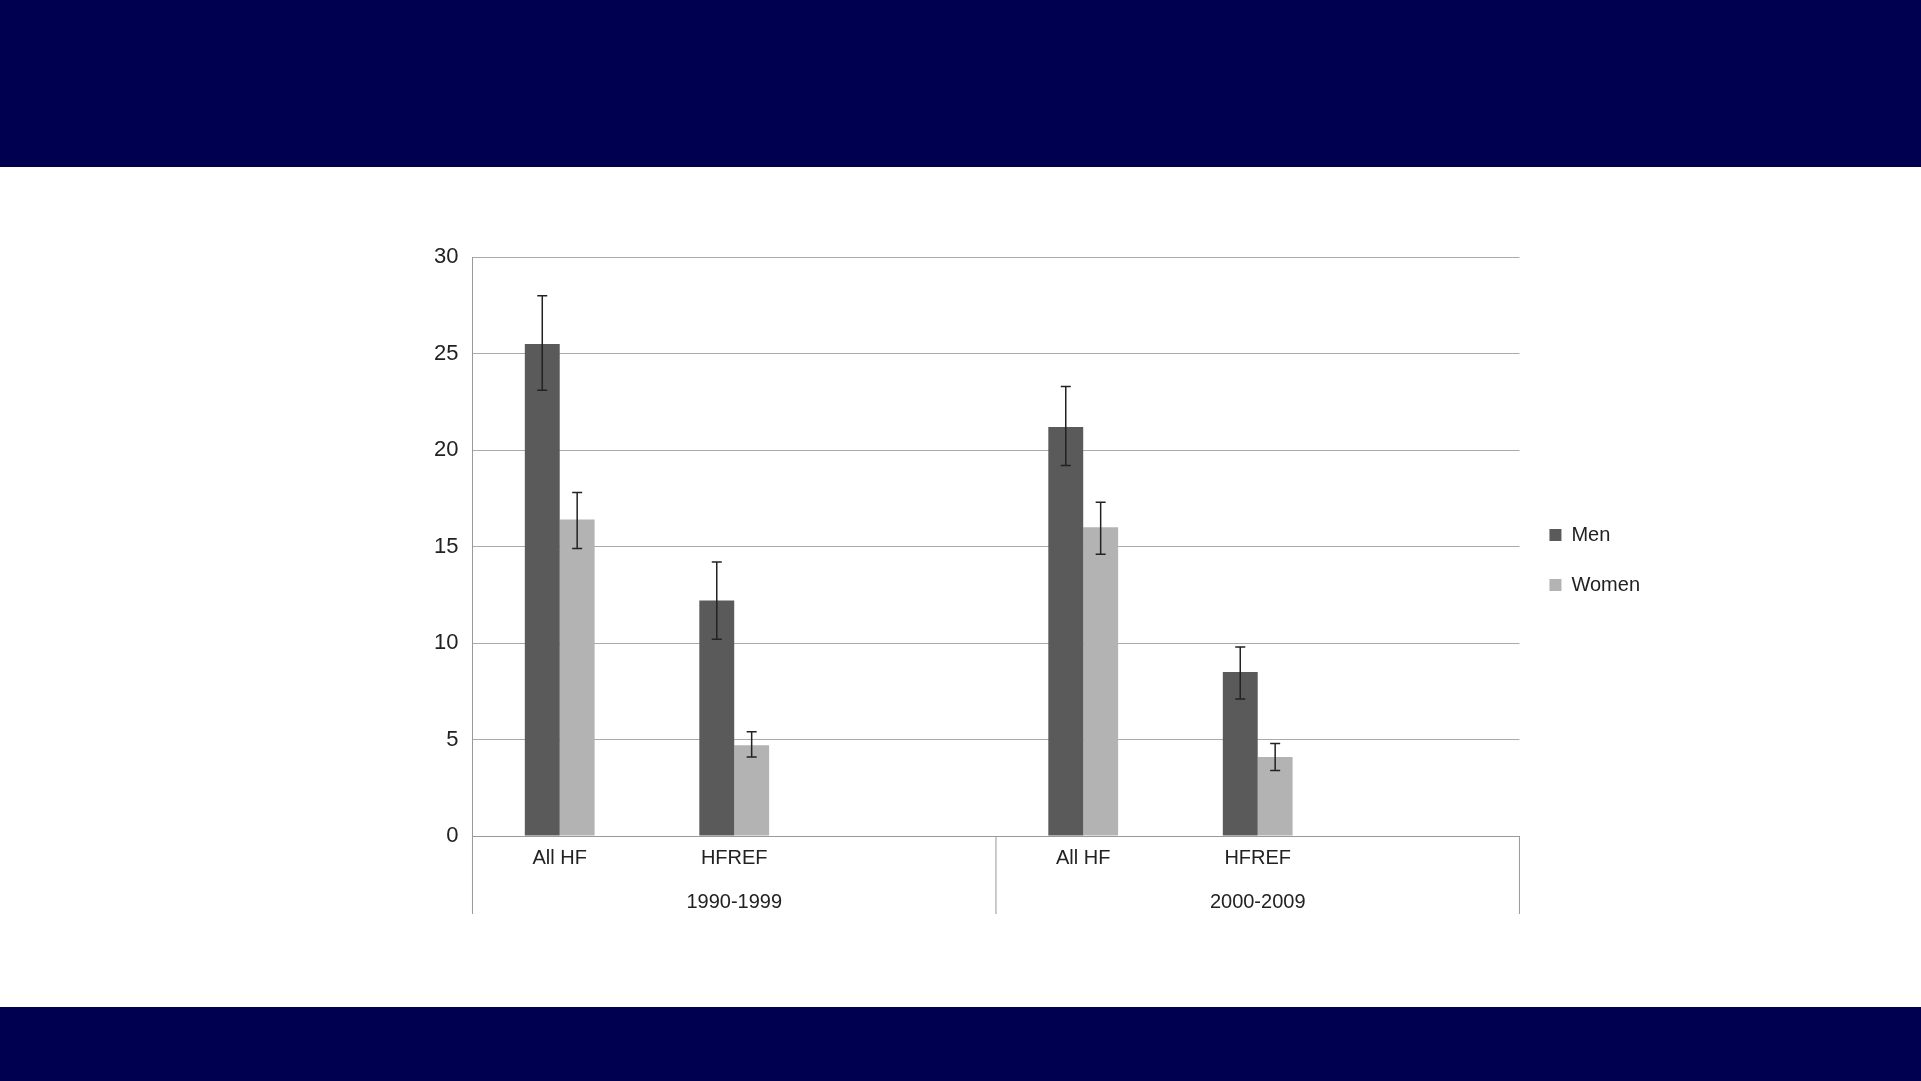 This screenshot has height=1081, width=1921. I want to click on text: 2000-2009, so click(1257, 900).